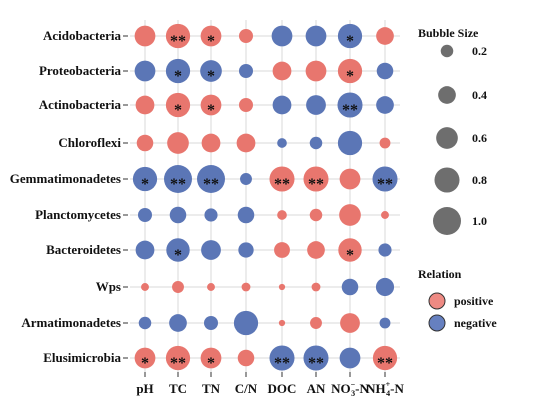 The image size is (550, 415). I want to click on row-label: Elusimicrobia, so click(82, 357).